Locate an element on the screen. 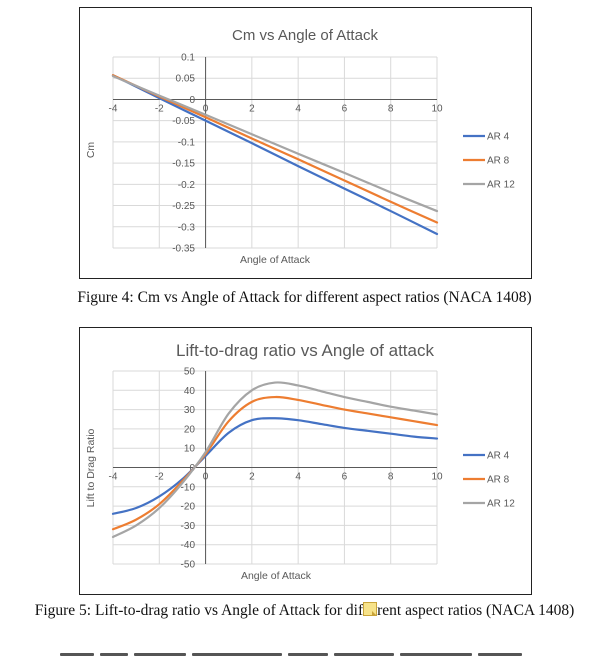 The image size is (609, 661). chart2-x-tick-label: -2 is located at coordinates (159, 477).